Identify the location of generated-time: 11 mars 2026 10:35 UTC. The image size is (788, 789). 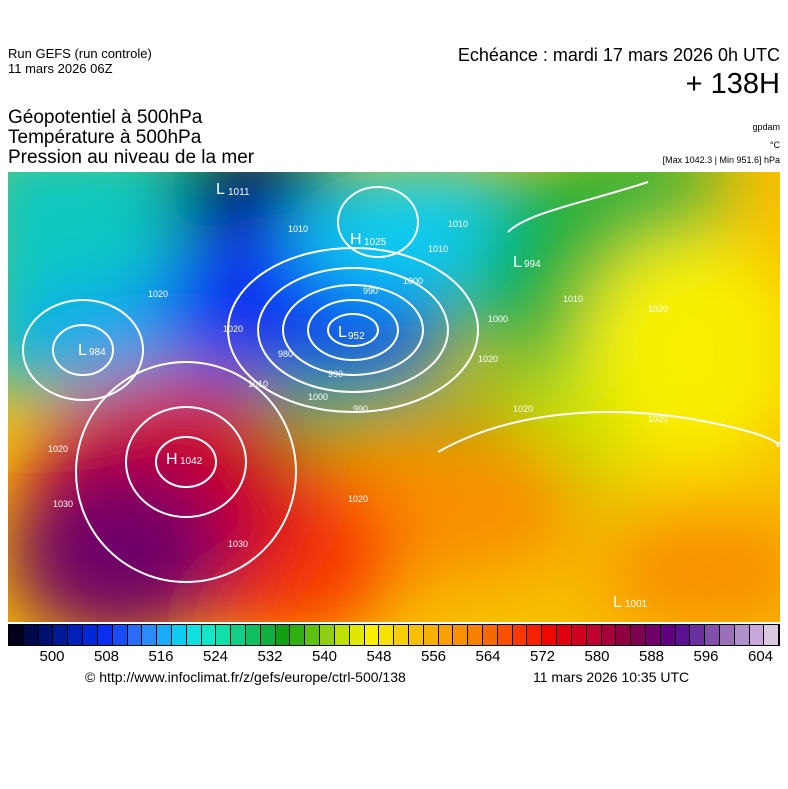
(611, 677).